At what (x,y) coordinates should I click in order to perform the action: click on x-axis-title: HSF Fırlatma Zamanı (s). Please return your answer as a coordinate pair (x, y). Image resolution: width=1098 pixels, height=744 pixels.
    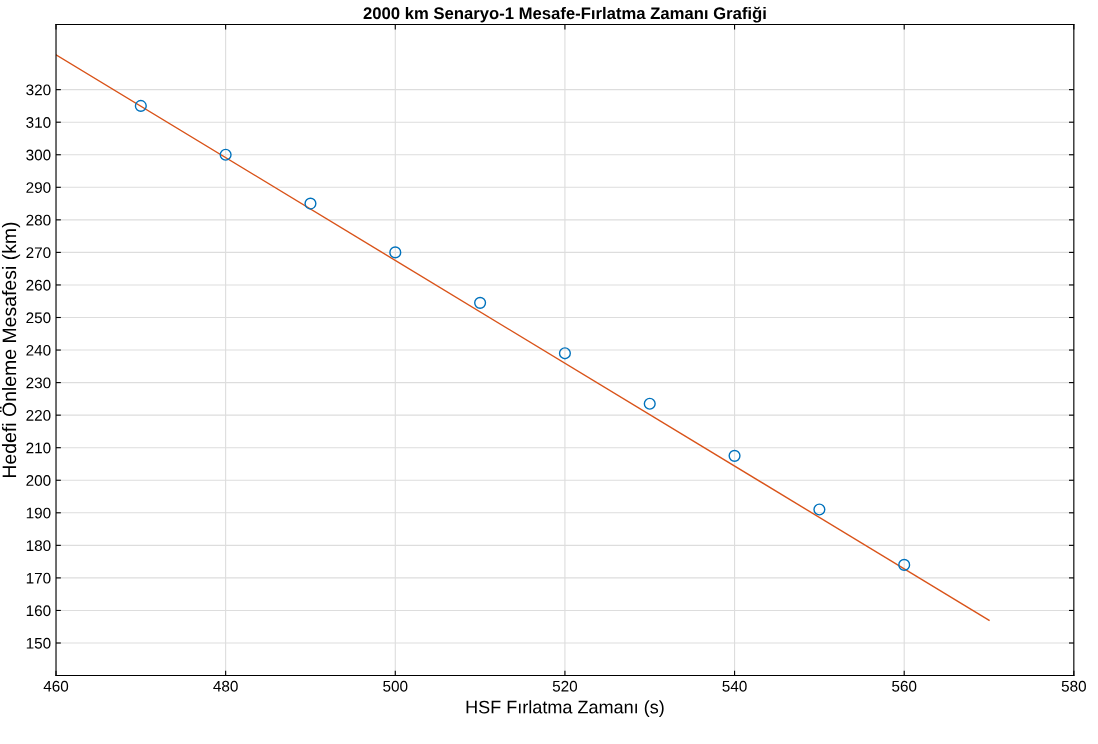
    Looking at the image, I should click on (565, 709).